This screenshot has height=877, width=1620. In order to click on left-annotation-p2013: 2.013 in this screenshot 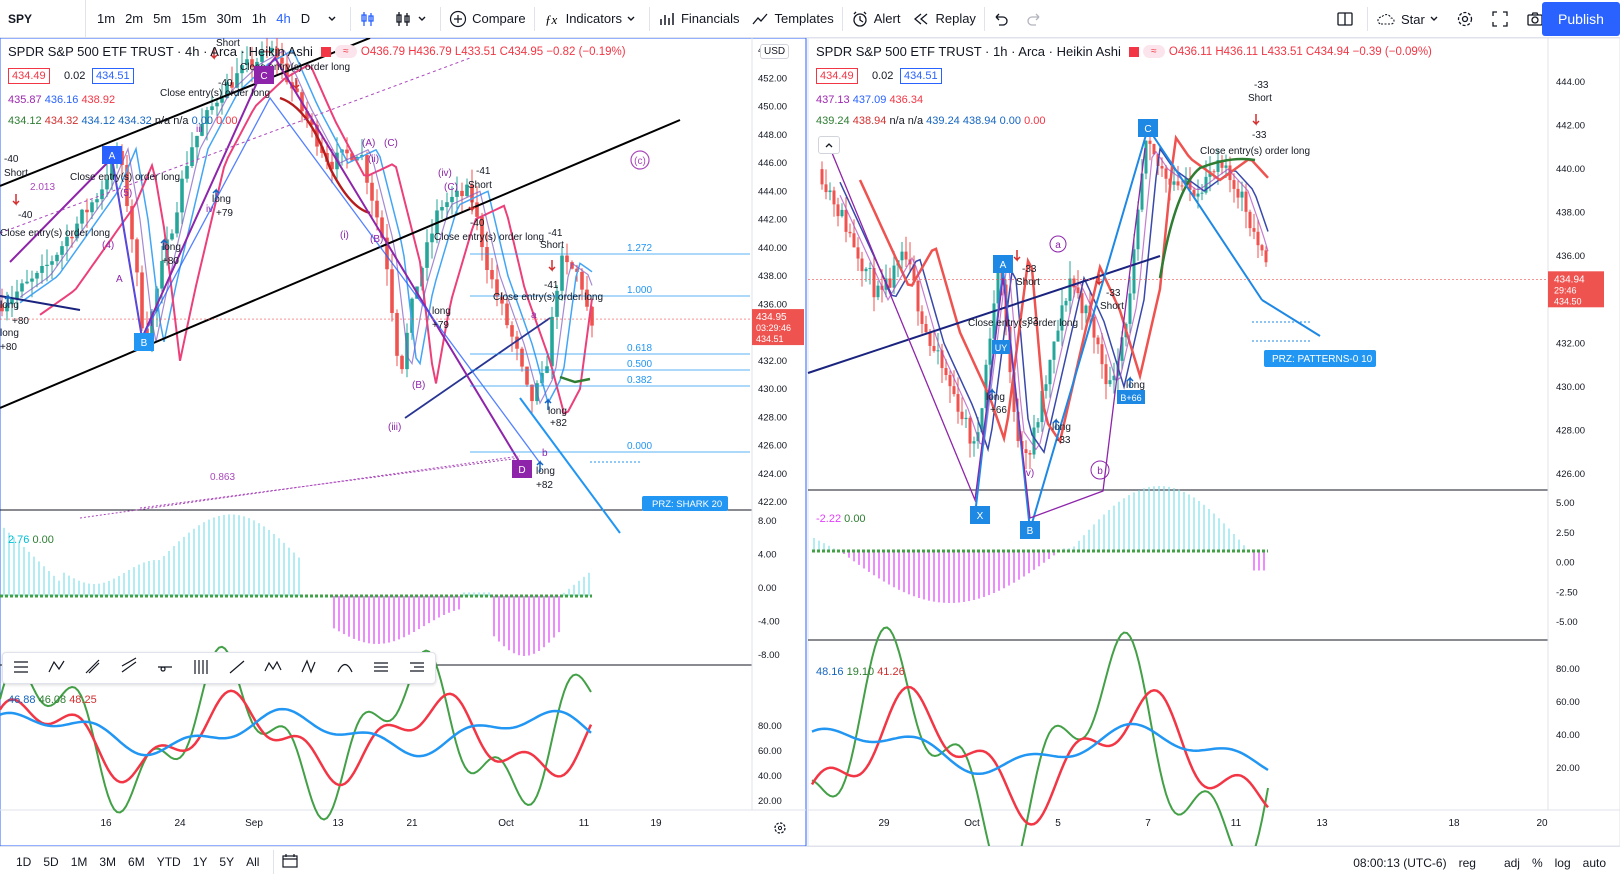, I will do `click(42, 187)`.